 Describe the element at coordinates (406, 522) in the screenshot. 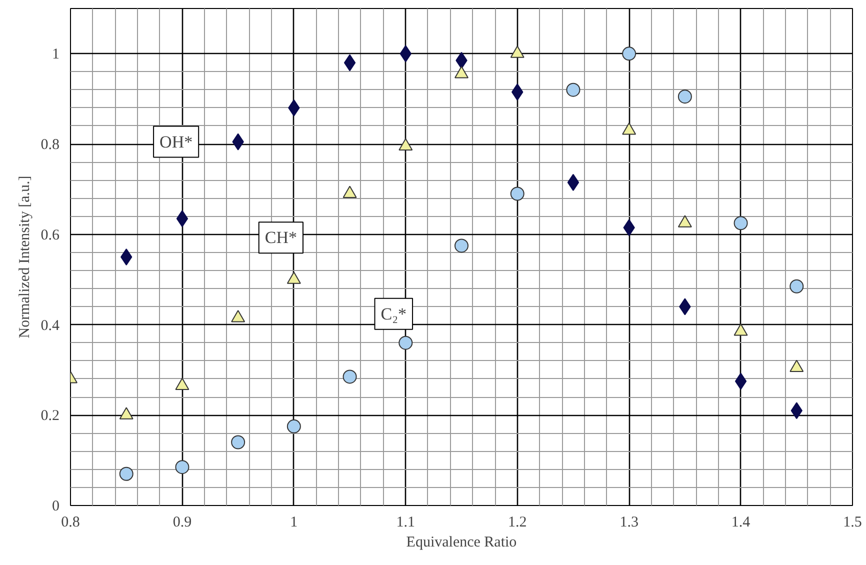

I see `x-tick-label: 1.1` at that location.